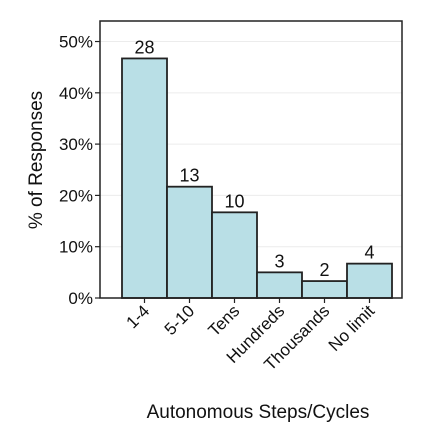 The width and height of the screenshot is (446, 436). What do you see at coordinates (76, 42) in the screenshot?
I see `y-tick-label: 50%` at bounding box center [76, 42].